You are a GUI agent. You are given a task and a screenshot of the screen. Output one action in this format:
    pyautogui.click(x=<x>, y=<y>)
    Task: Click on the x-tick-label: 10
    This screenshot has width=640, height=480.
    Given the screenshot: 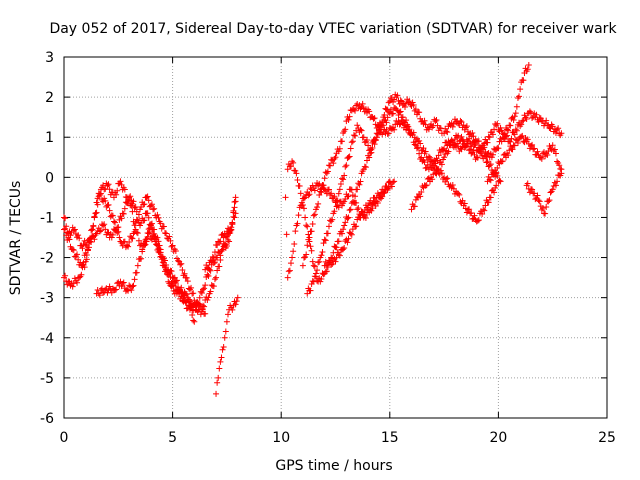 What is the action you would take?
    pyautogui.click(x=281, y=438)
    